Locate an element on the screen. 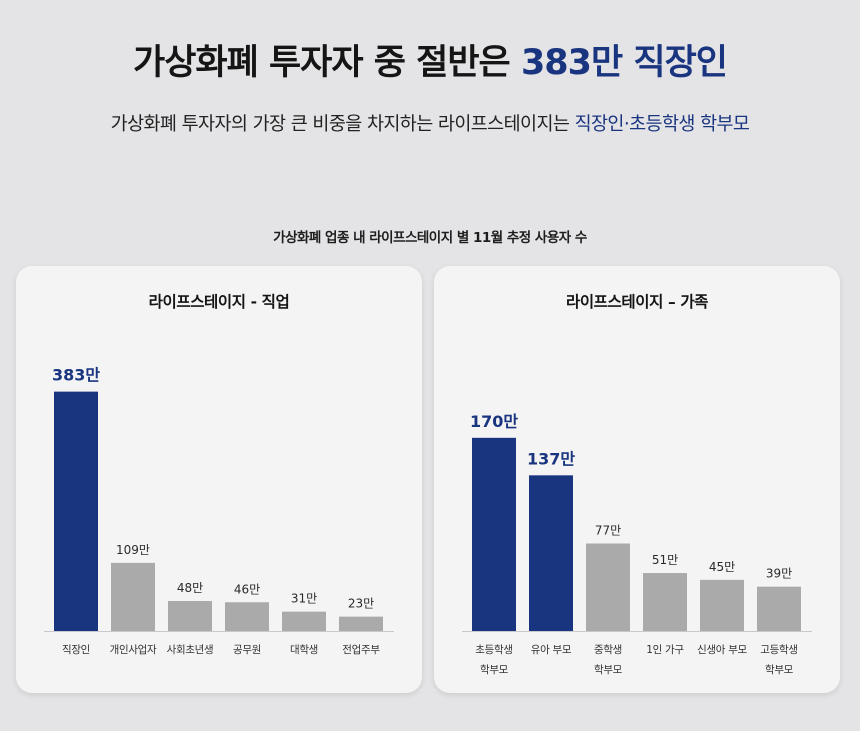 This screenshot has height=731, width=860. headline-main: 가상화폐 투자자 중 절반은 is located at coordinates (327, 63).